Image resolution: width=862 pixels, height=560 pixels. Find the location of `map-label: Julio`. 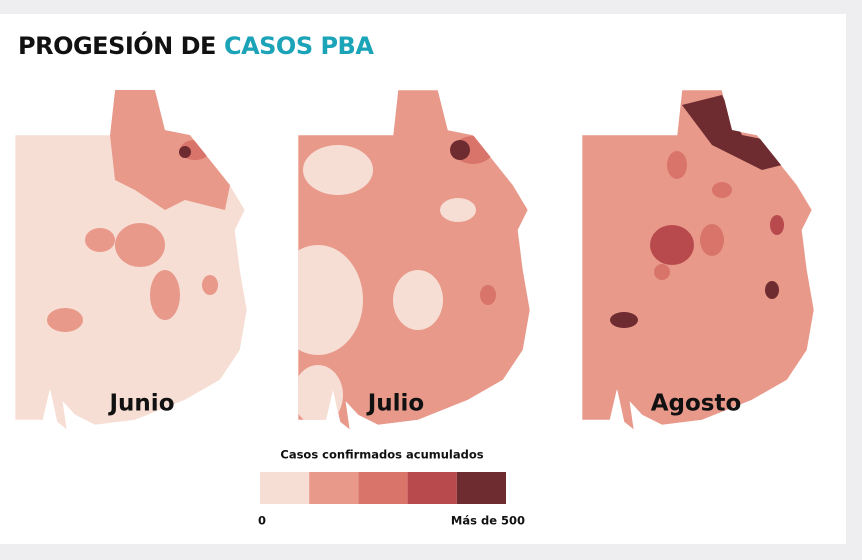

map-label: Julio is located at coordinates (395, 404).